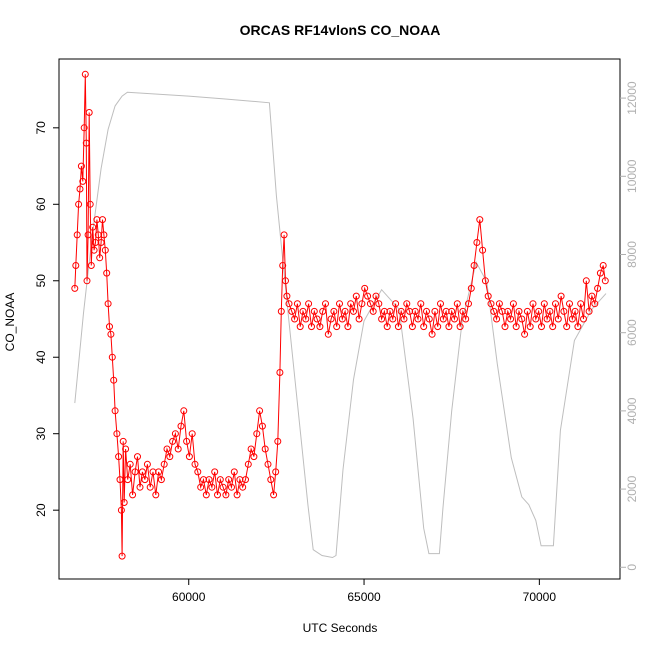 The width and height of the screenshot is (650, 650). Describe the element at coordinates (632, 332) in the screenshot. I see `y2-tick-label: 6000` at that location.